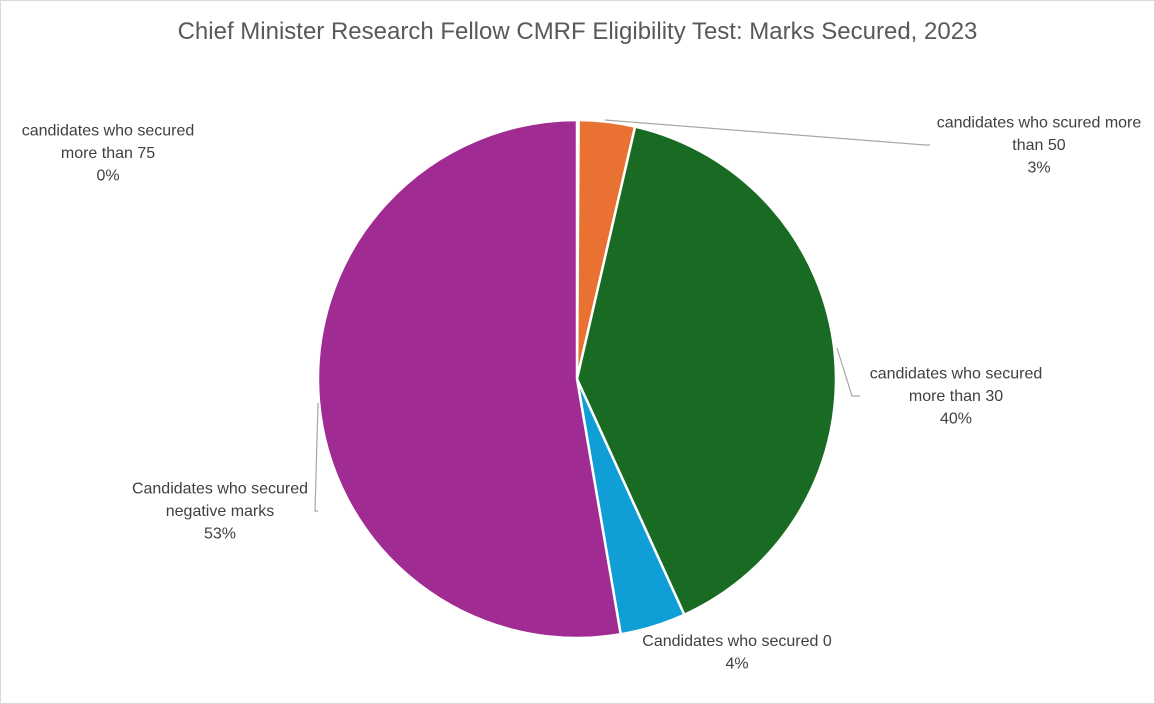  What do you see at coordinates (220, 489) in the screenshot?
I see `data-label-category: Candidates who secured` at bounding box center [220, 489].